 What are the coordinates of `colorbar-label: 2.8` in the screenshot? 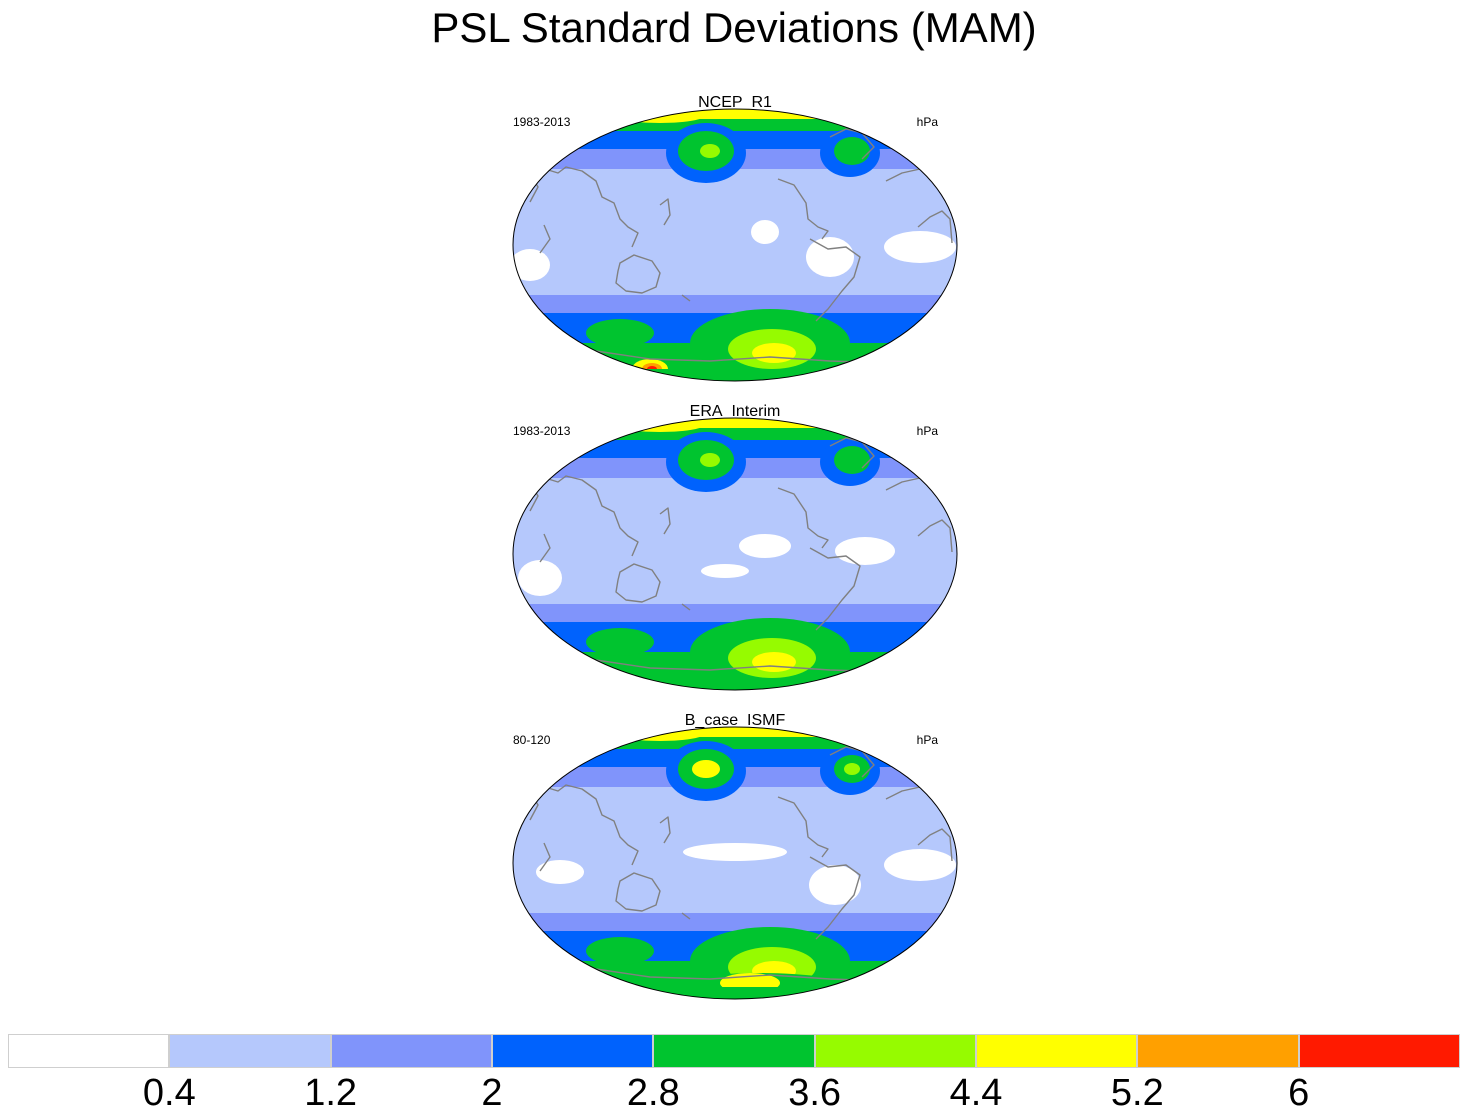 It's located at (653, 1093).